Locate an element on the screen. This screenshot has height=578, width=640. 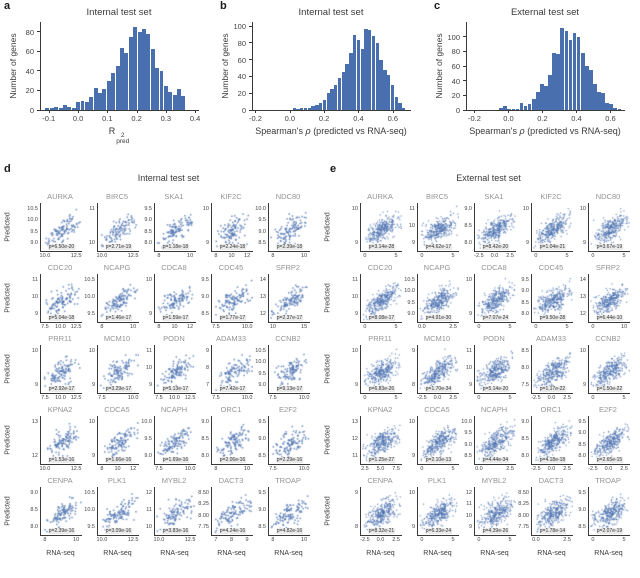
scatter-plot-area: p=4.39e-26 is located at coordinates (495, 511).